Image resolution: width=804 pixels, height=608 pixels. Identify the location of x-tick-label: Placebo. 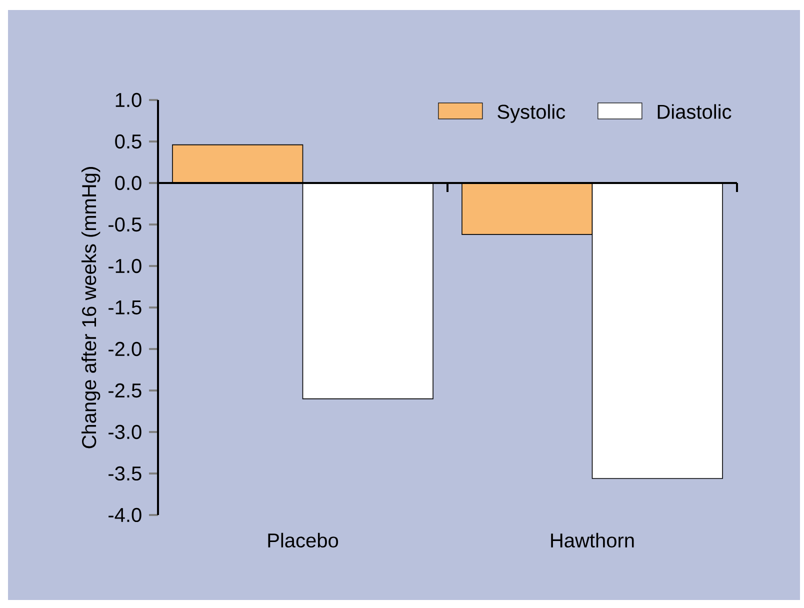
(303, 540).